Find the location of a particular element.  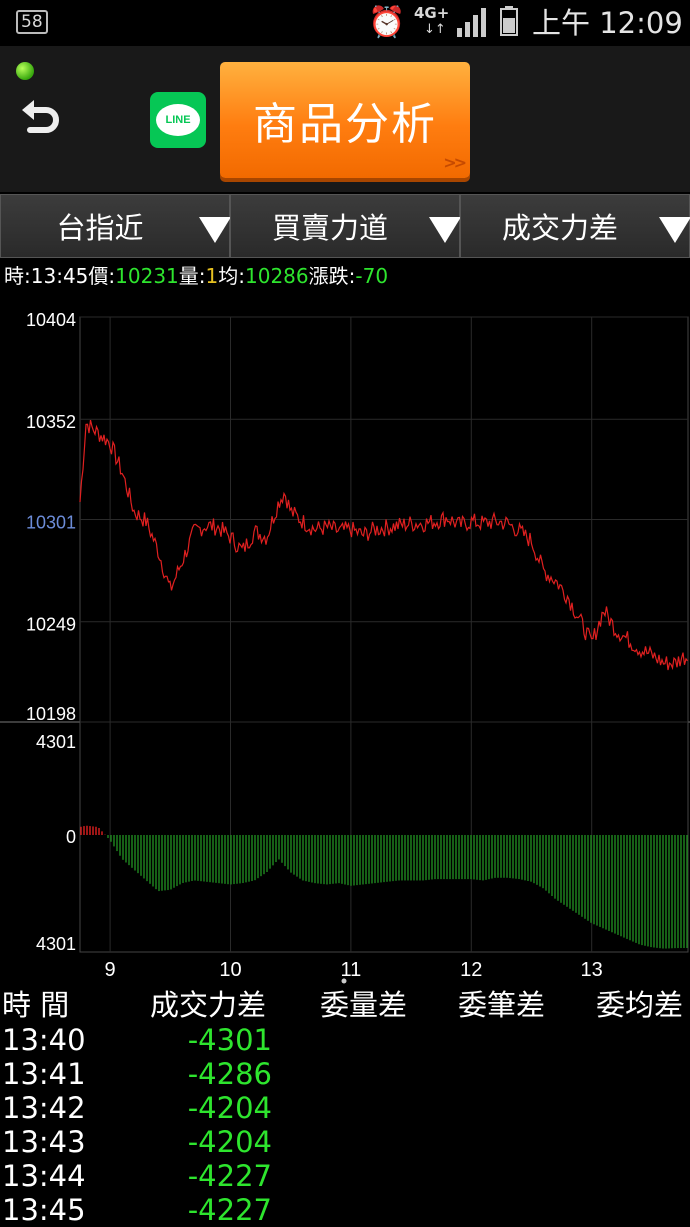

row-time: 13:41 is located at coordinates (44, 1074).